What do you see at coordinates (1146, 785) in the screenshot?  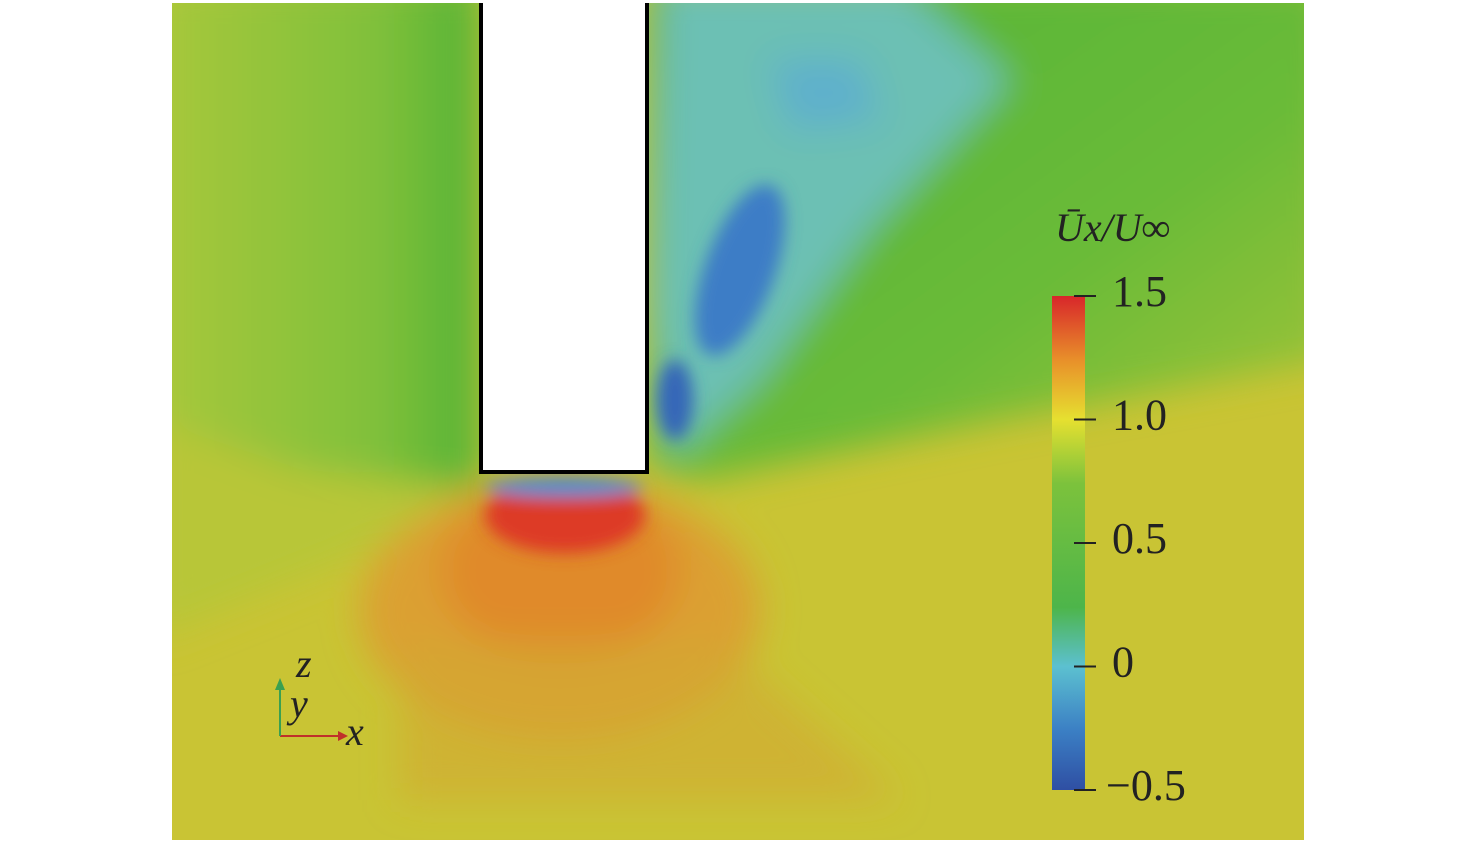 I see `colorbar-tick-label: −0.5` at bounding box center [1146, 785].